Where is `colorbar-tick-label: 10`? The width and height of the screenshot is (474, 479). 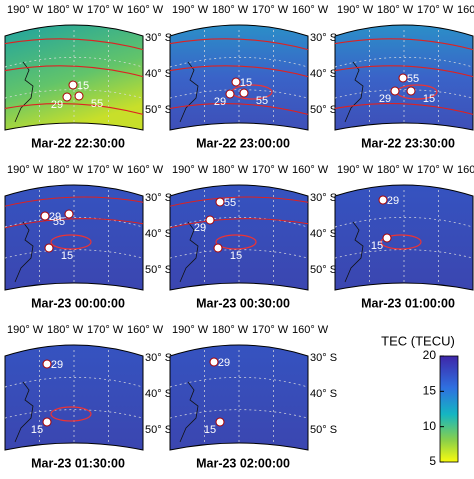
colorbar-tick-label: 10 is located at coordinates (430, 426).